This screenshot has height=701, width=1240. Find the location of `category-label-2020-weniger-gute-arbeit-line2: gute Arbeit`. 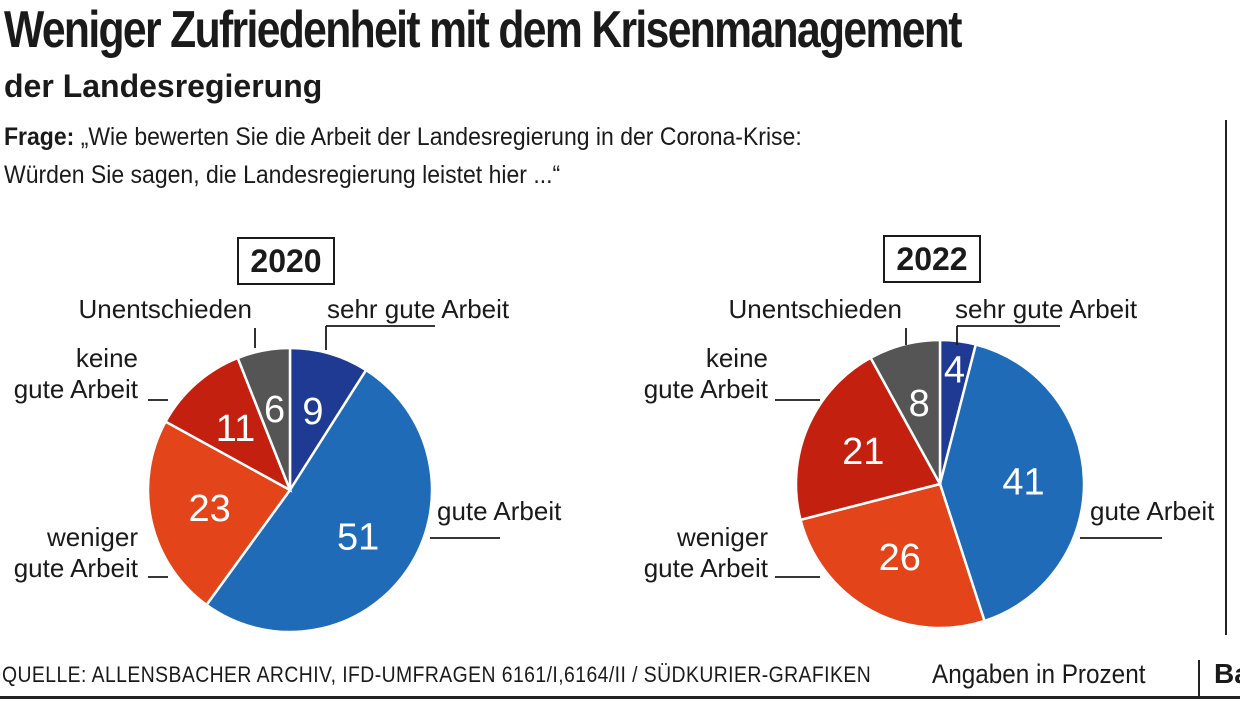

category-label-2020-weniger-gute-arbeit-line2: gute Arbeit is located at coordinates (76, 568).